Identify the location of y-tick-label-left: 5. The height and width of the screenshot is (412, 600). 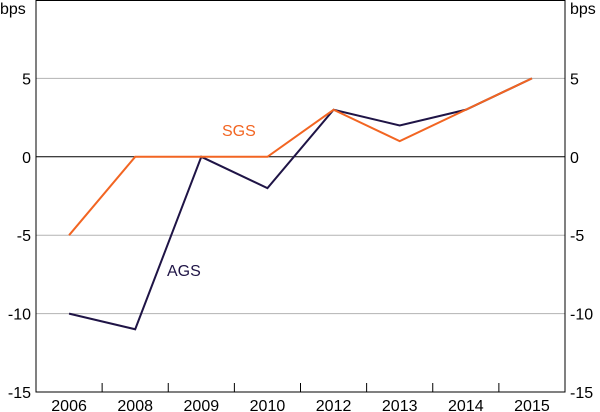
(26, 79).